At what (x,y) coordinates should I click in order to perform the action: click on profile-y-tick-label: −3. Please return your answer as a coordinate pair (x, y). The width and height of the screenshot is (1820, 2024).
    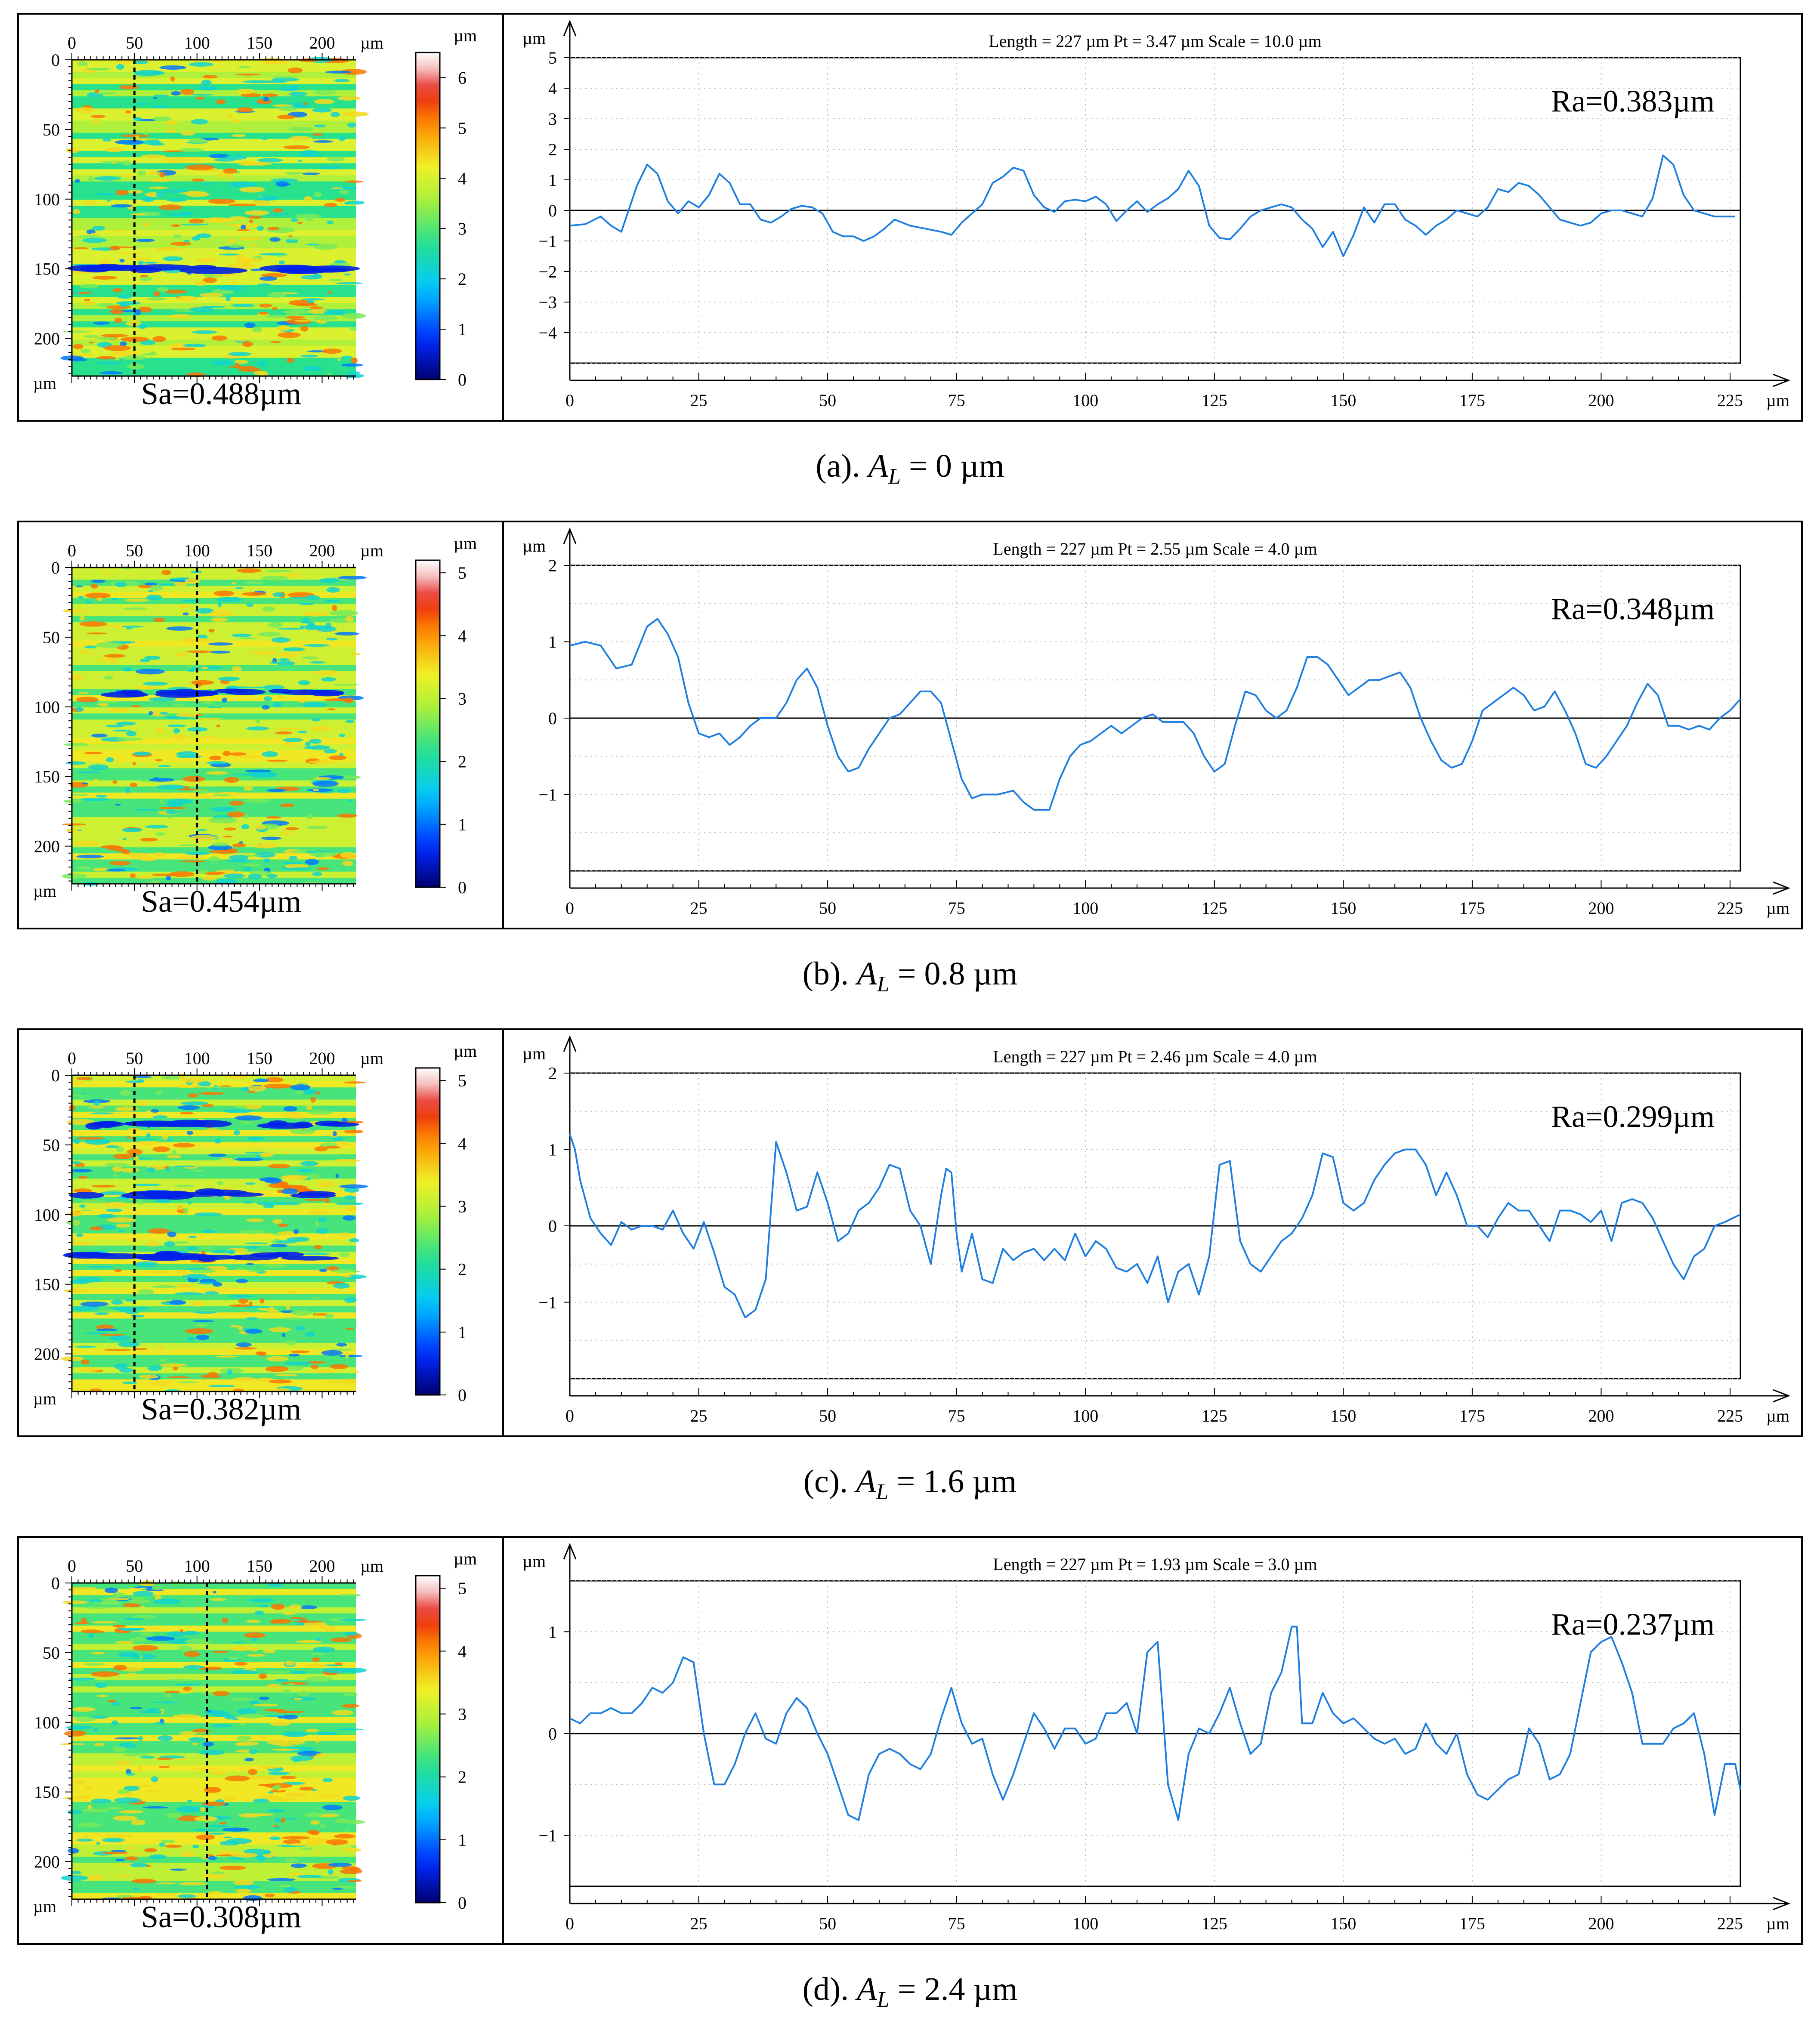
    Looking at the image, I should click on (547, 302).